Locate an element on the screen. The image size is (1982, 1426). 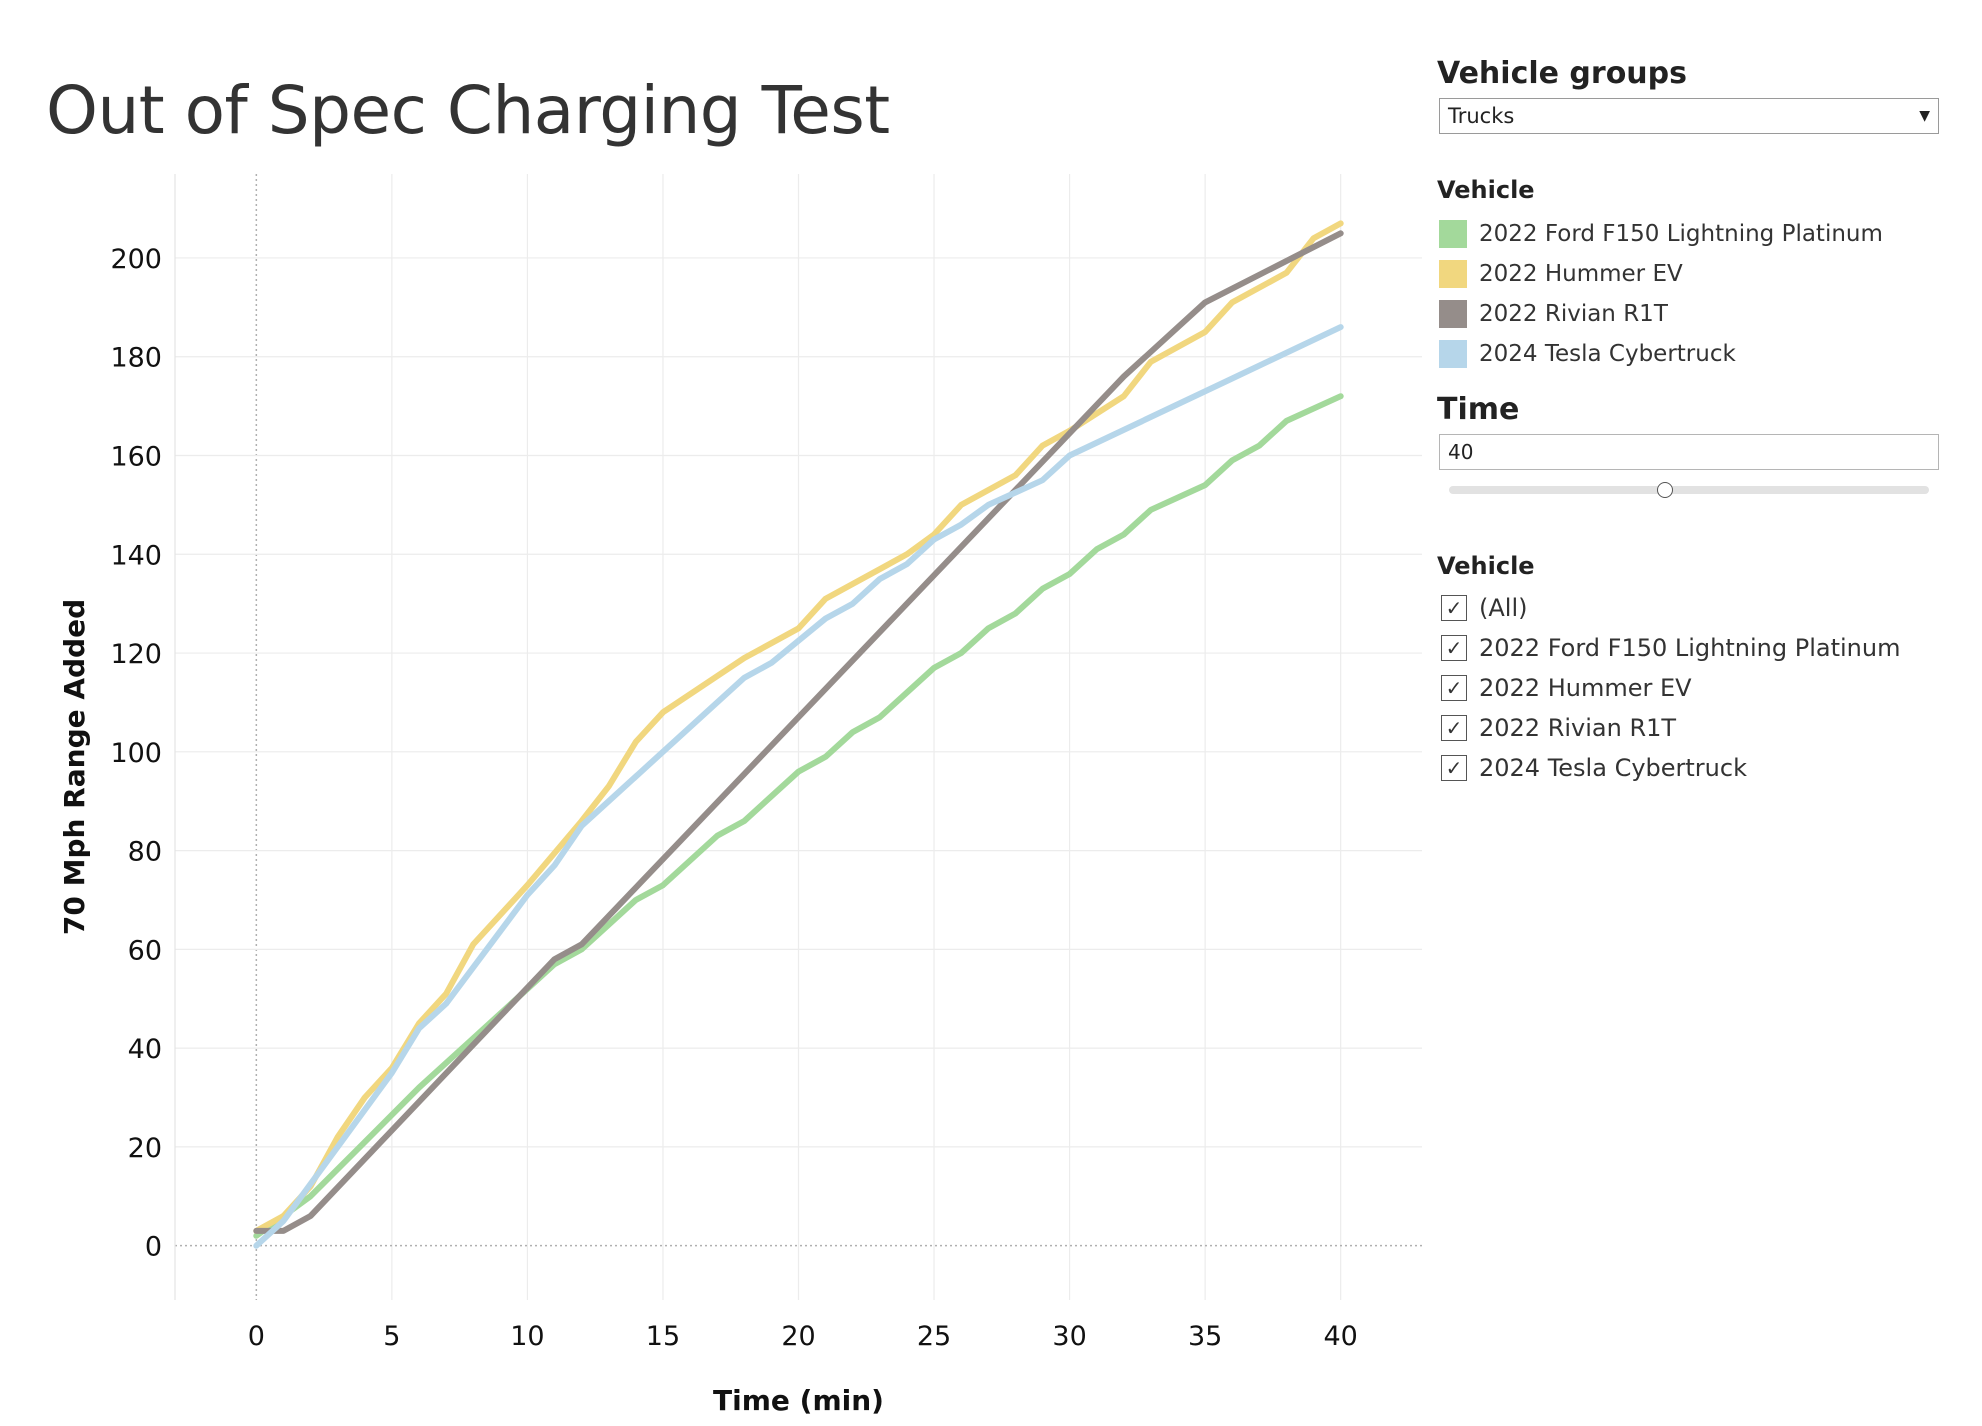
y-tick-label: 160 is located at coordinates (136, 457).